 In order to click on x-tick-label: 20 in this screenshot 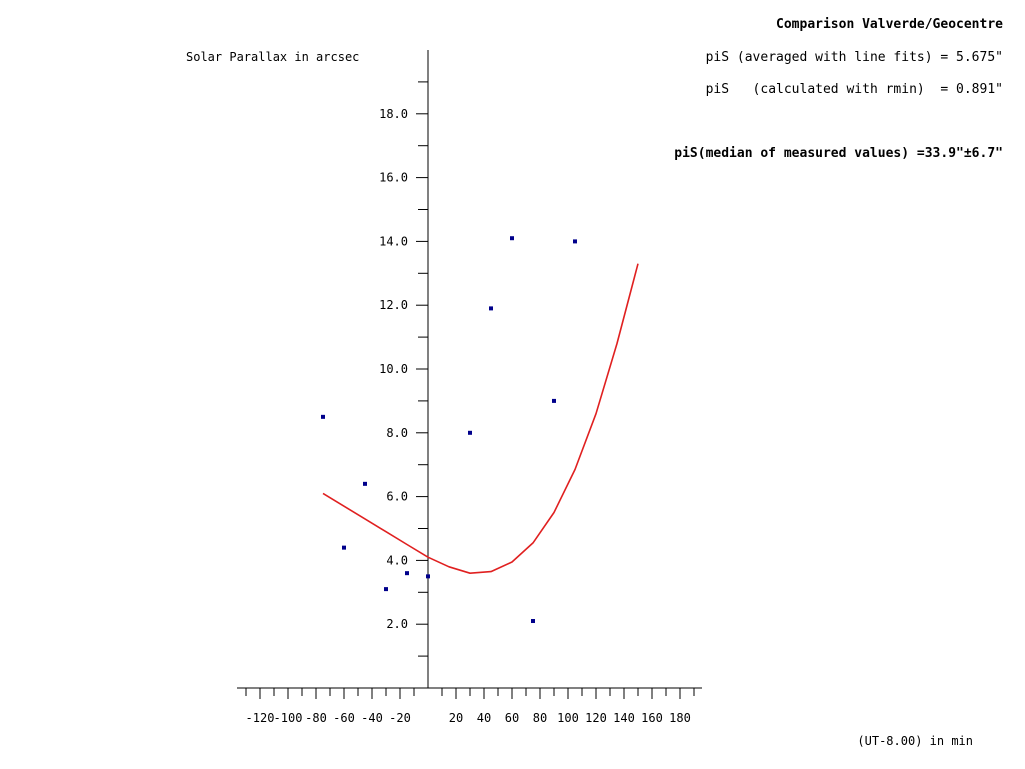, I will do `click(456, 718)`.